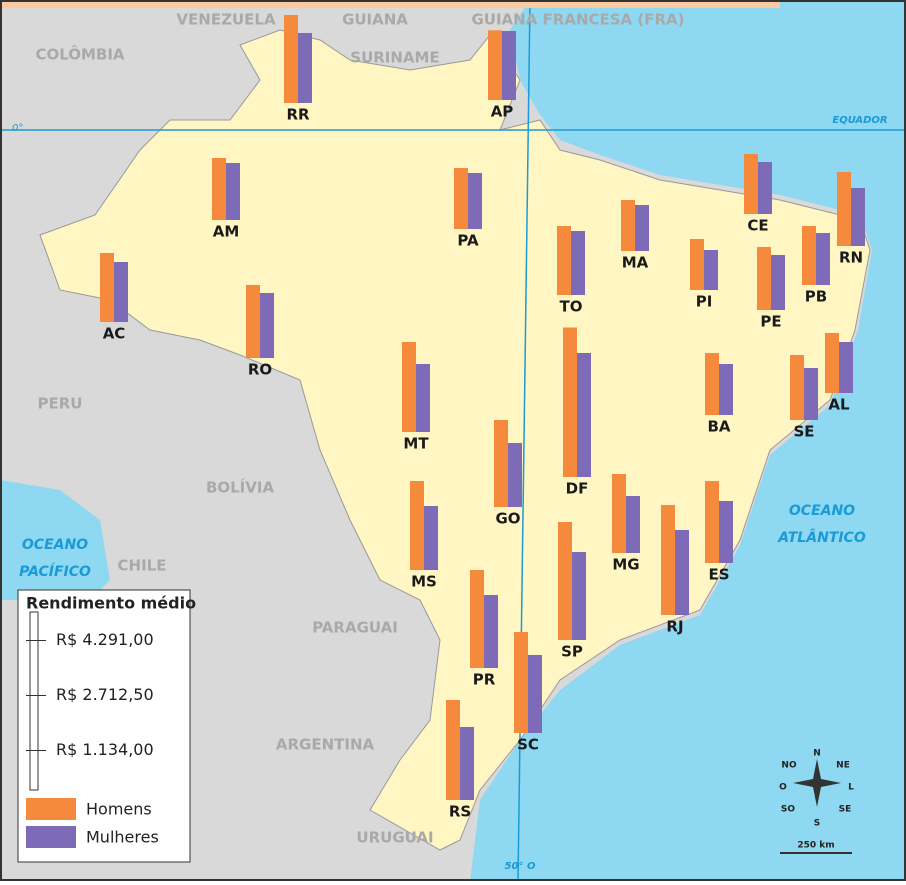 This screenshot has width=906, height=885. I want to click on compass-label: SO, so click(788, 810).